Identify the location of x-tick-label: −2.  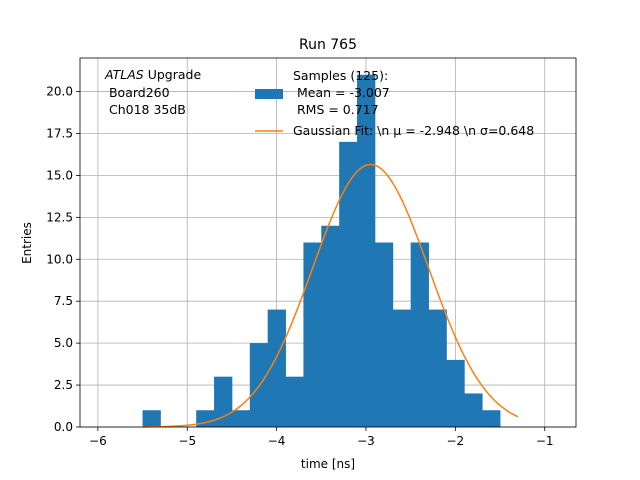
(455, 441).